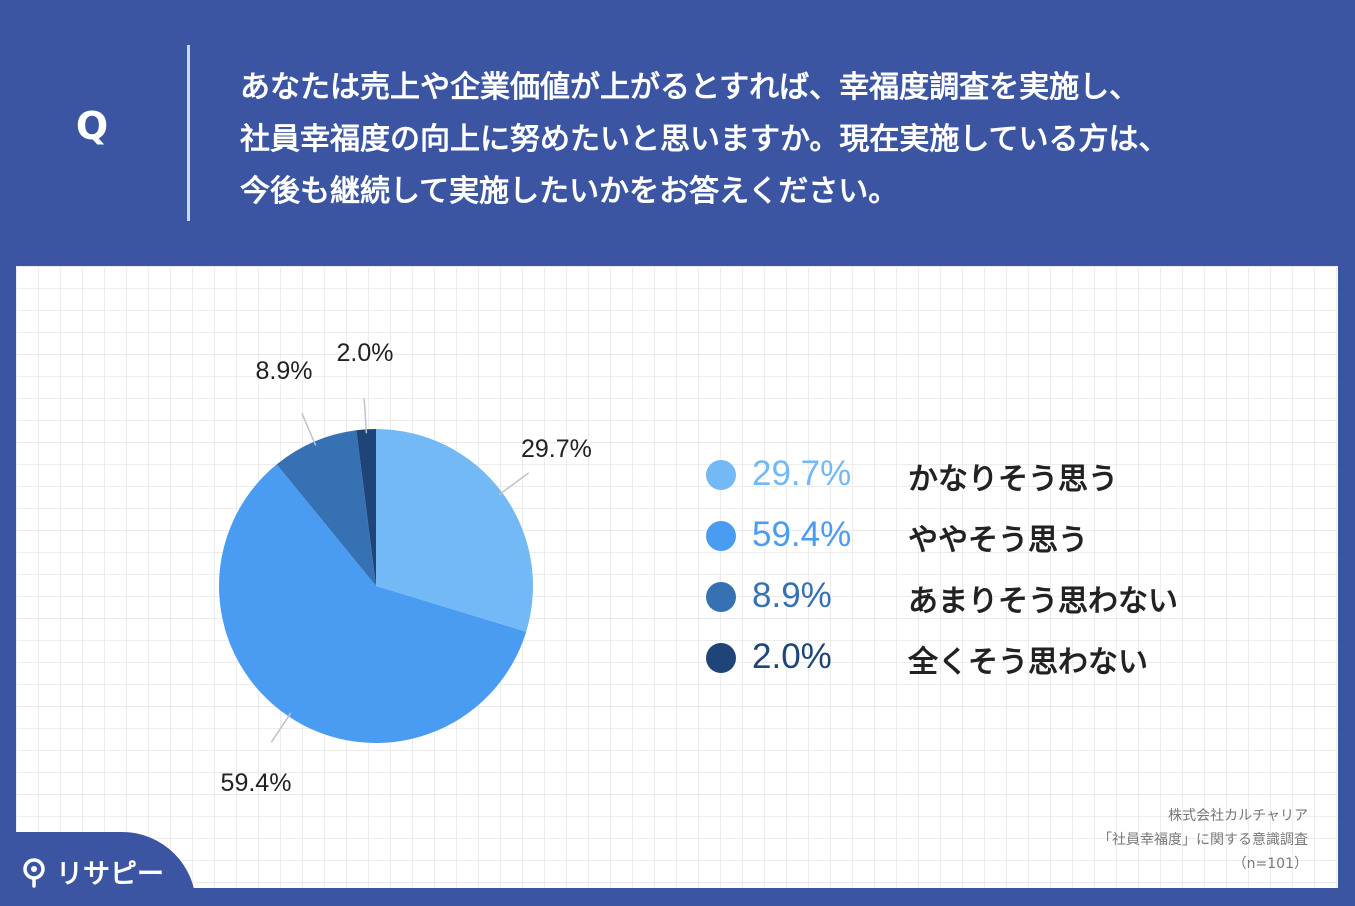 Image resolution: width=1355 pixels, height=906 pixels. Describe the element at coordinates (792, 656) in the screenshot. I see `legend-percent: 2.0%` at that location.